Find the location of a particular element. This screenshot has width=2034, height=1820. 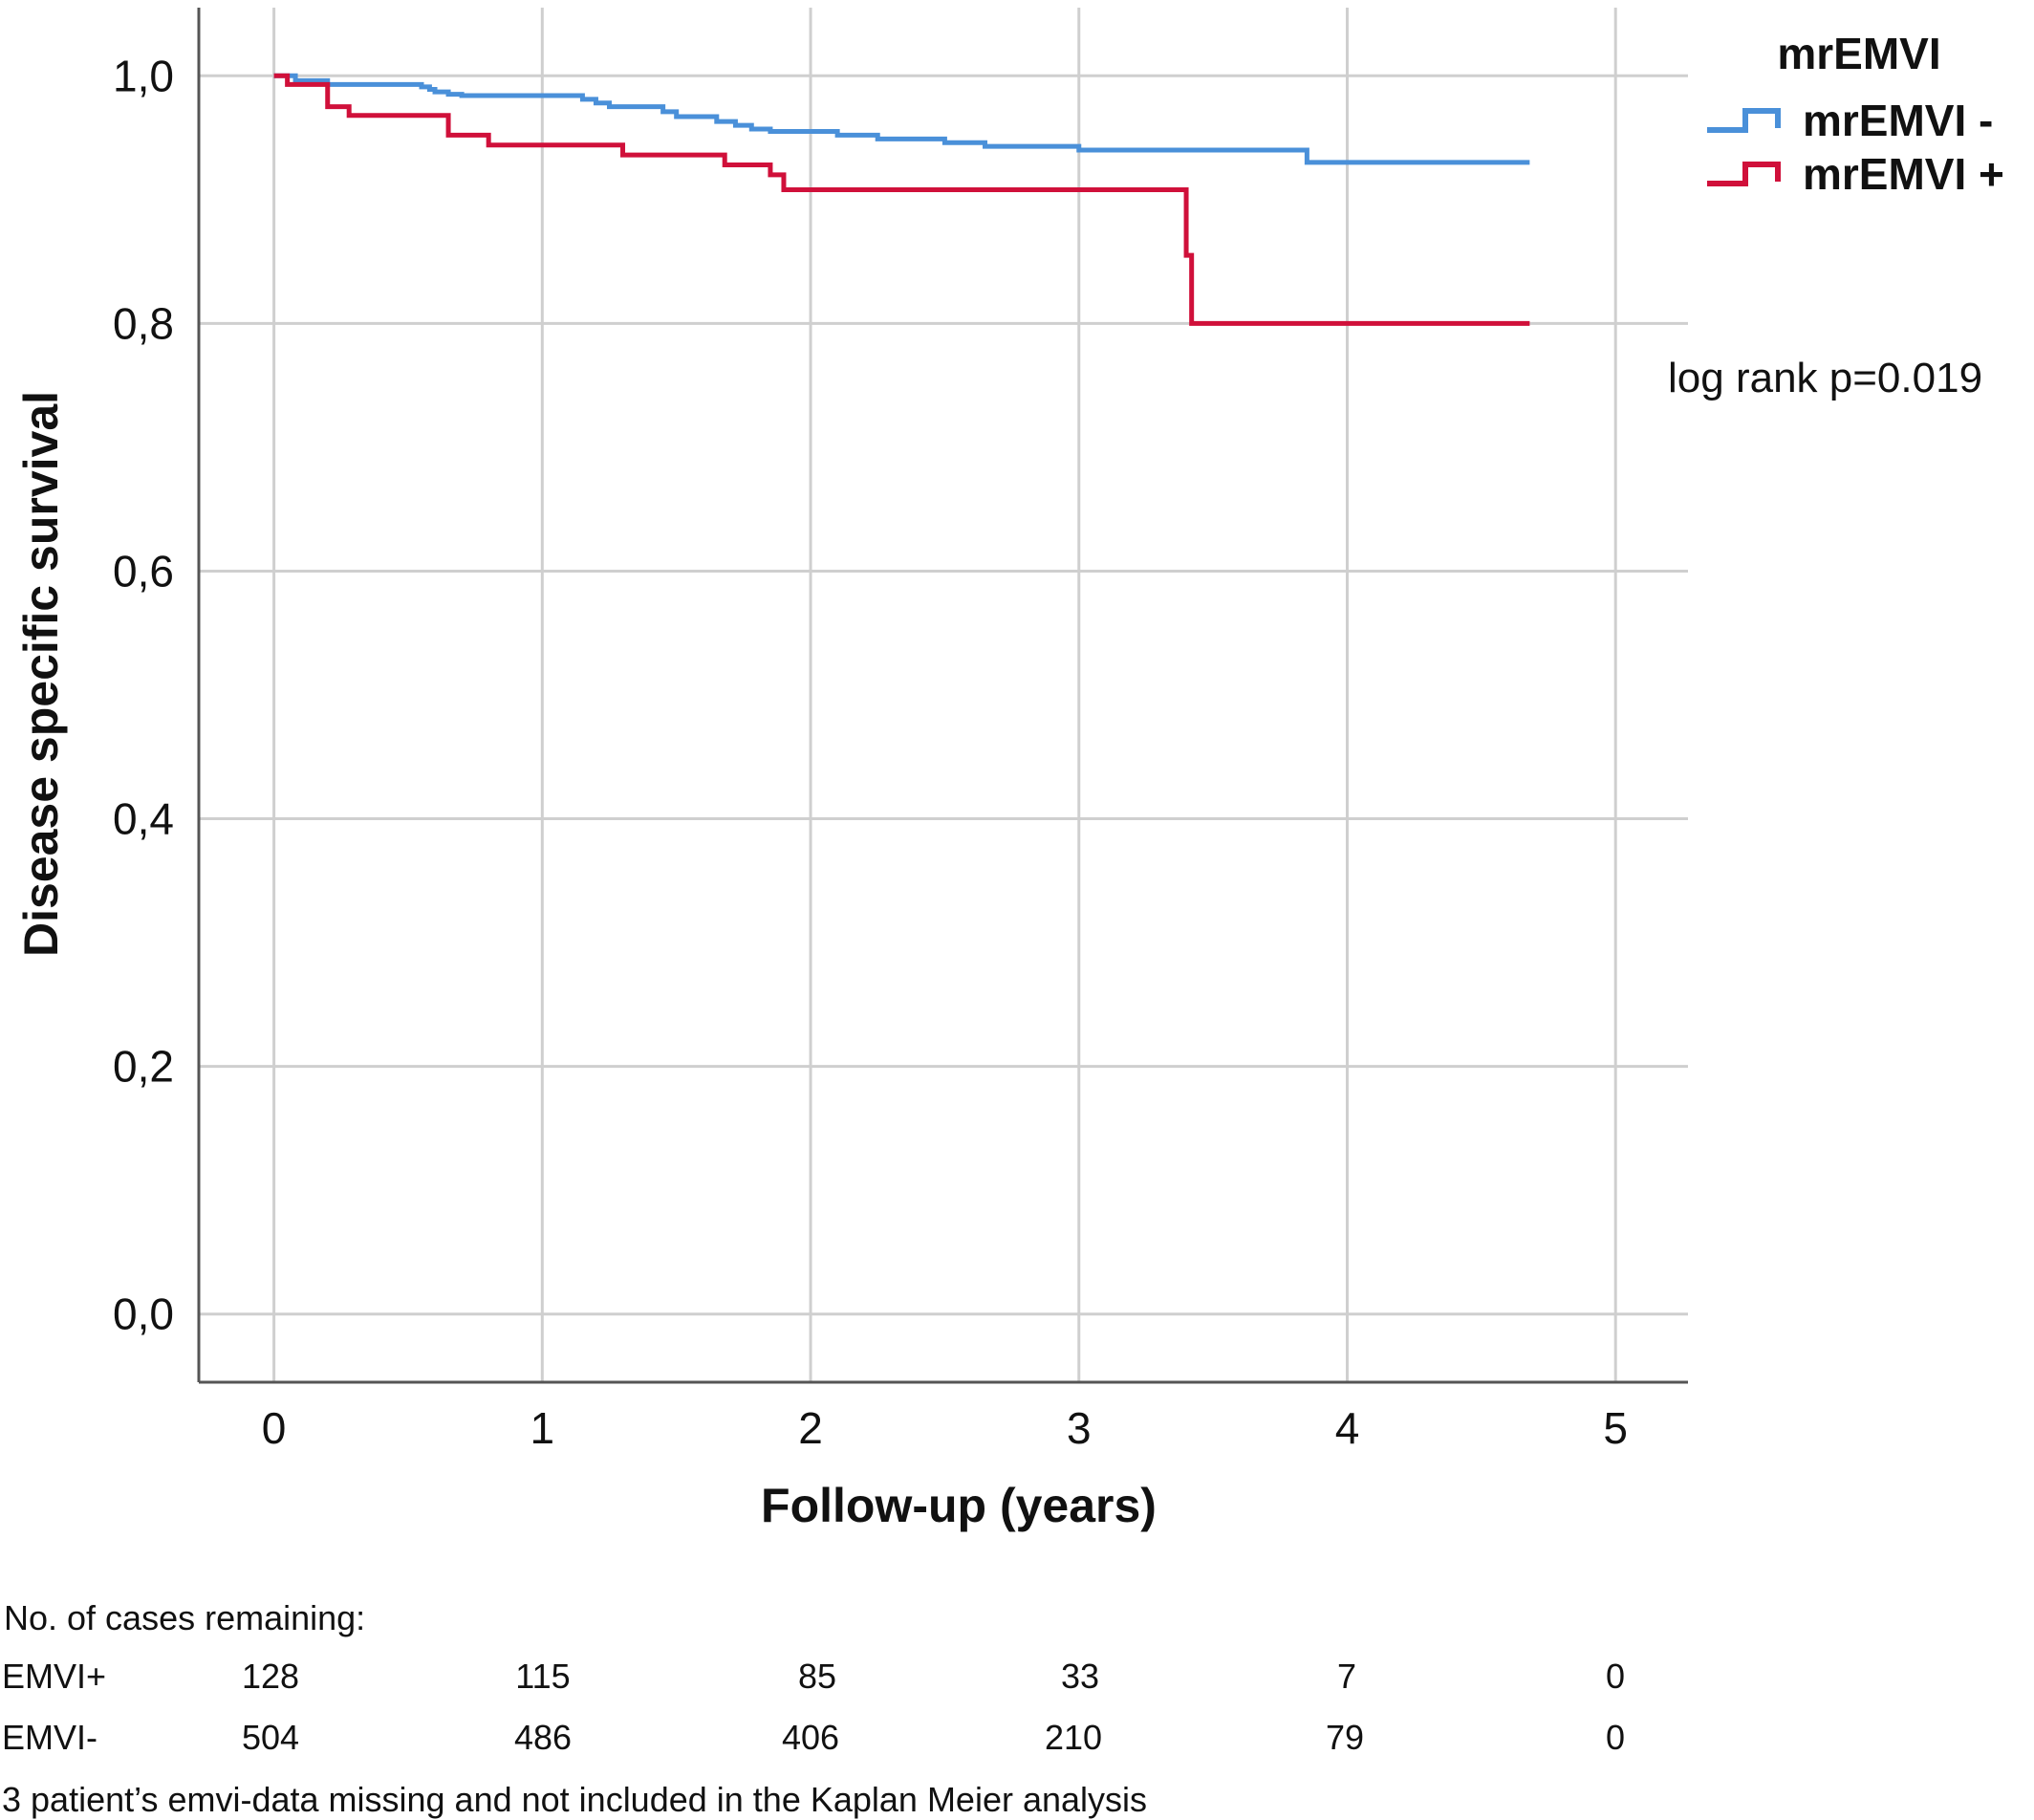

legend-title: mrEMVI is located at coordinates (1858, 53).